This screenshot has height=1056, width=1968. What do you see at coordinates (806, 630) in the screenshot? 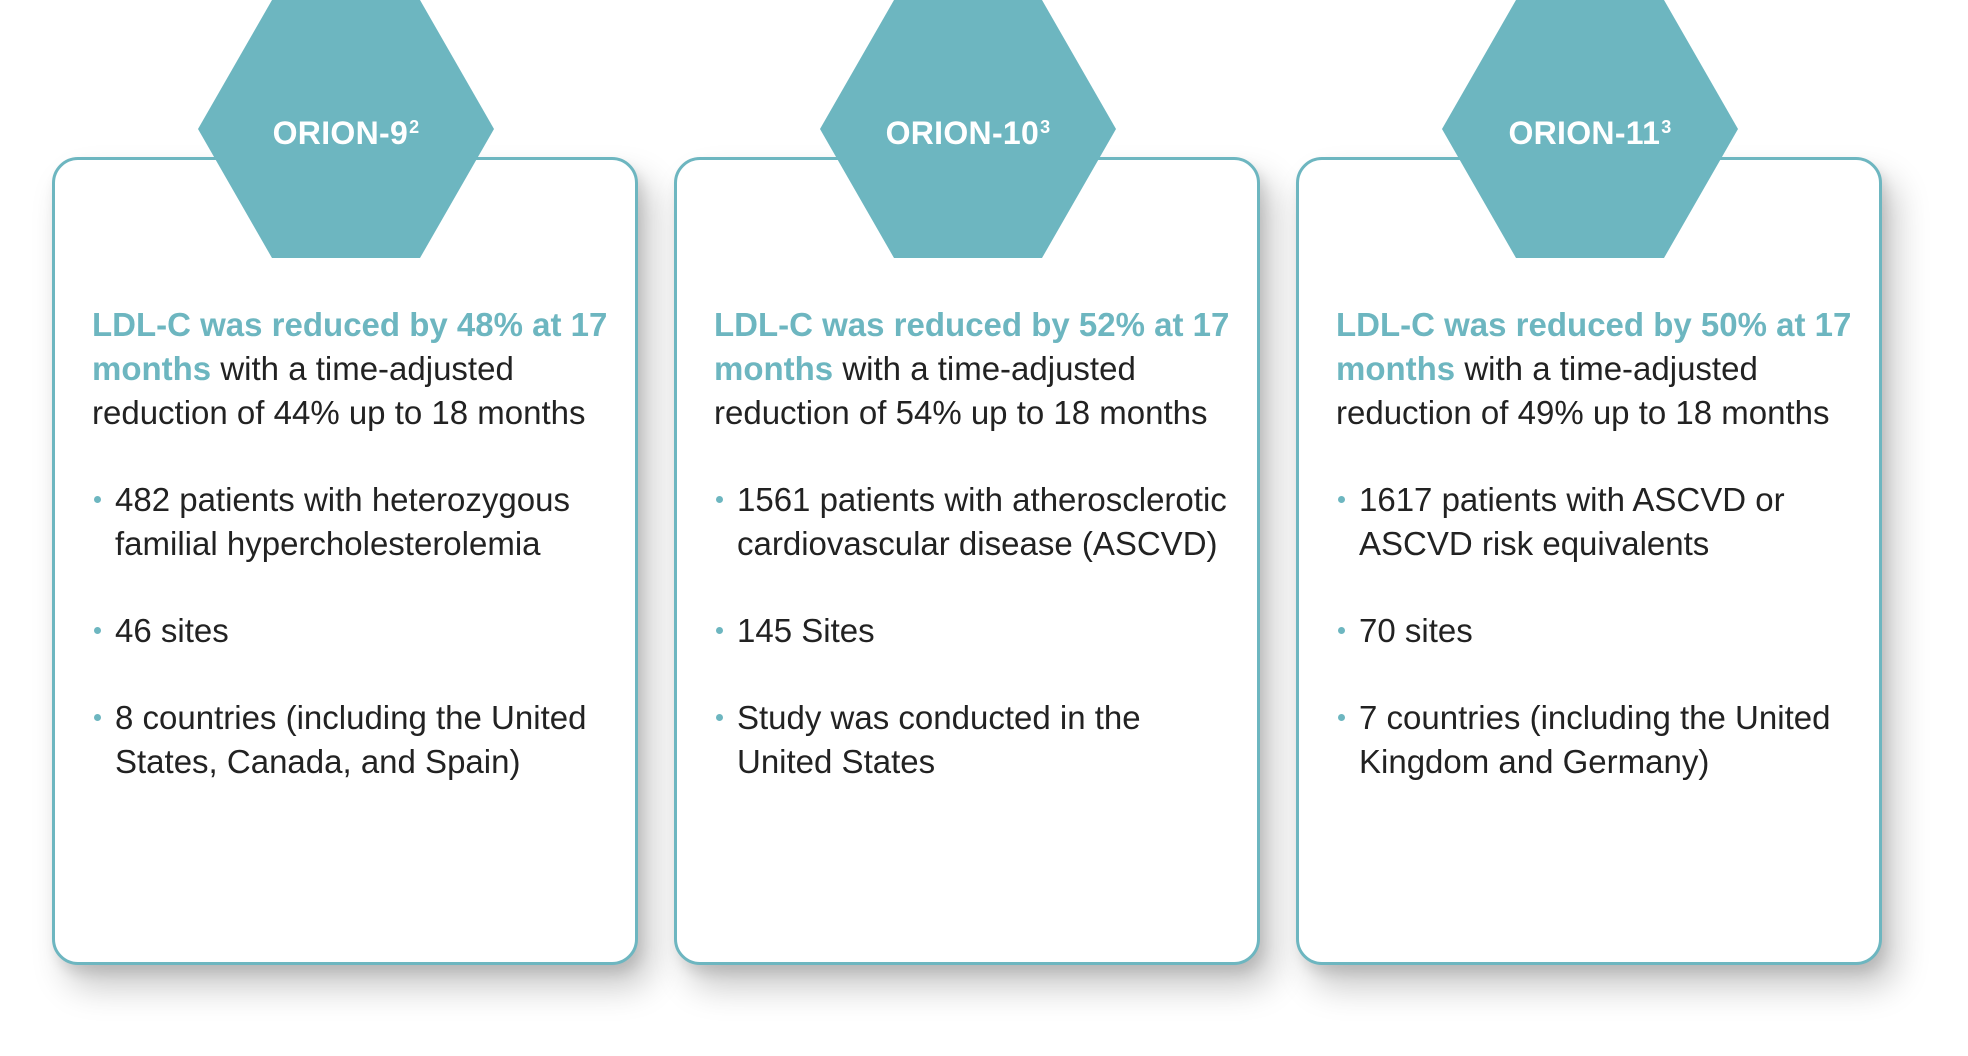
I see `list-item-text: 145 Sites` at bounding box center [806, 630].